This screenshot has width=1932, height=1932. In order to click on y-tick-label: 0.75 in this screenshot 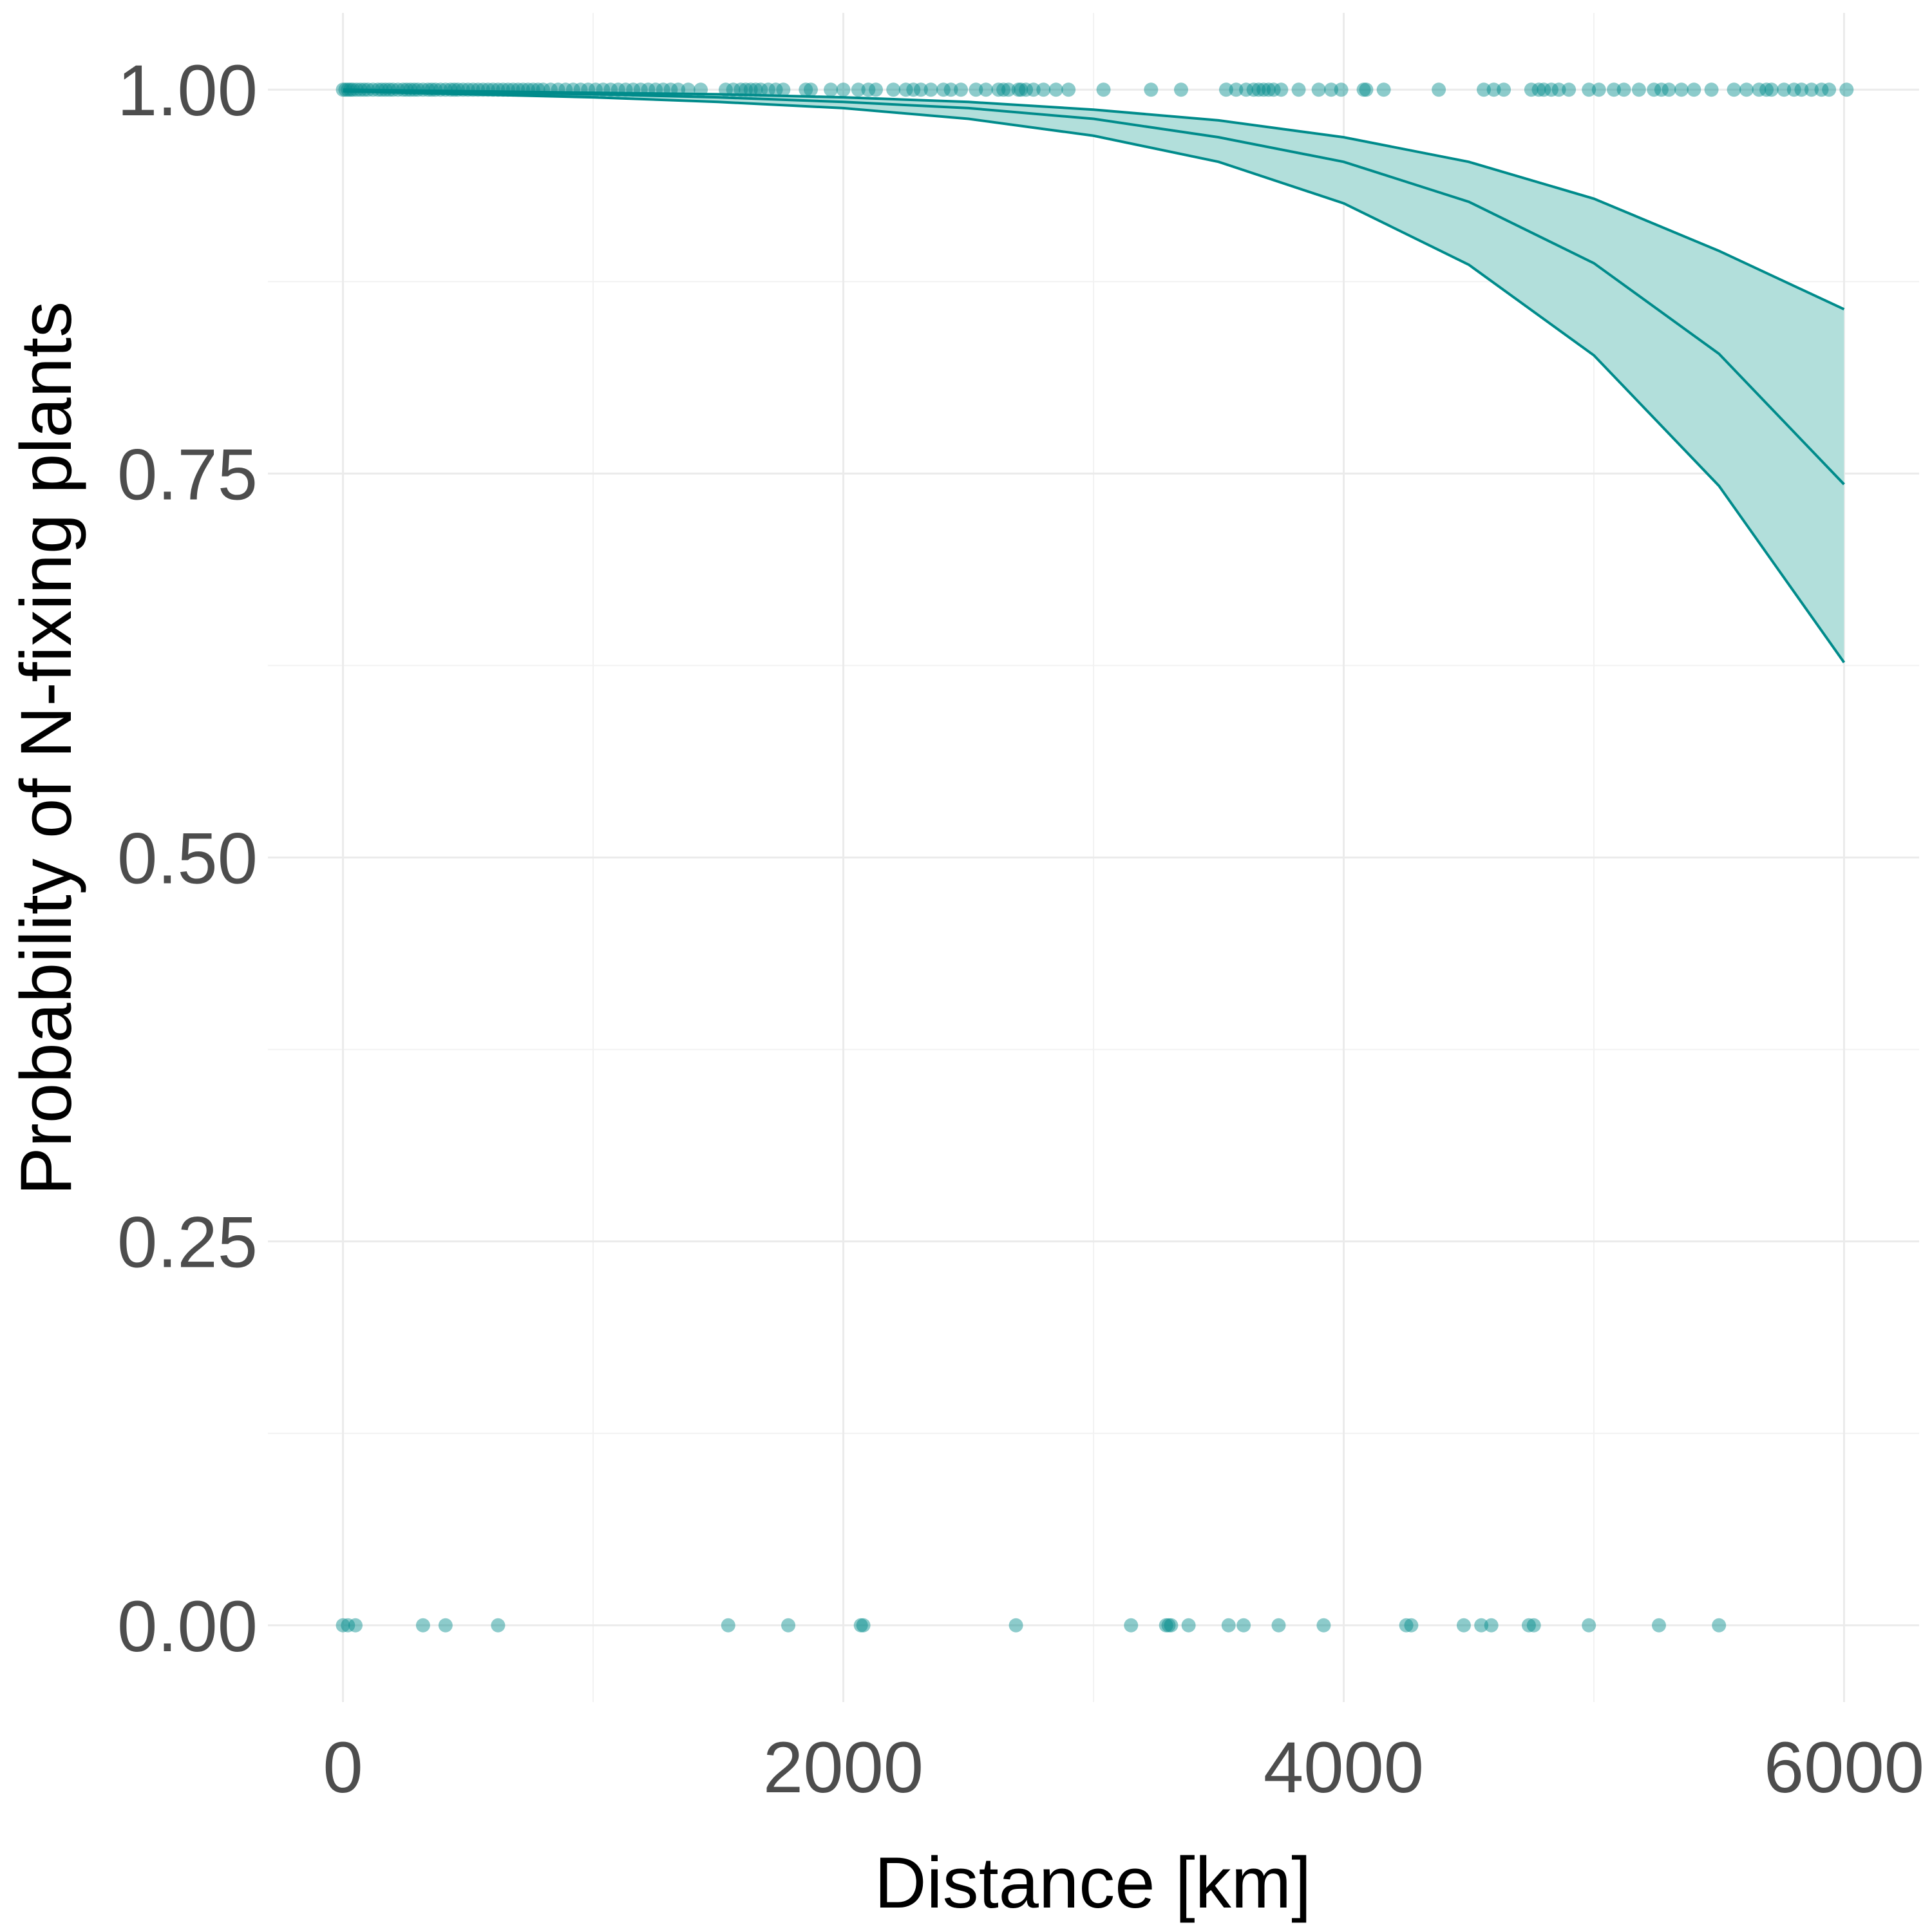, I will do `click(187, 475)`.